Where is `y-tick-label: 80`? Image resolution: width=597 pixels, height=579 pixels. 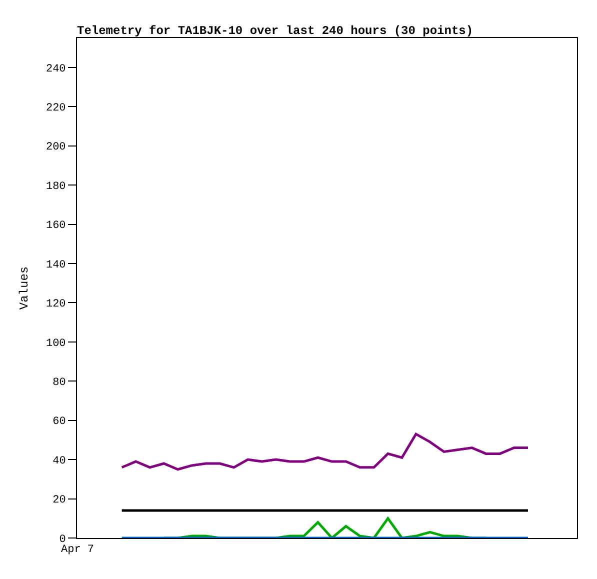
y-tick-label: 80 is located at coordinates (59, 382).